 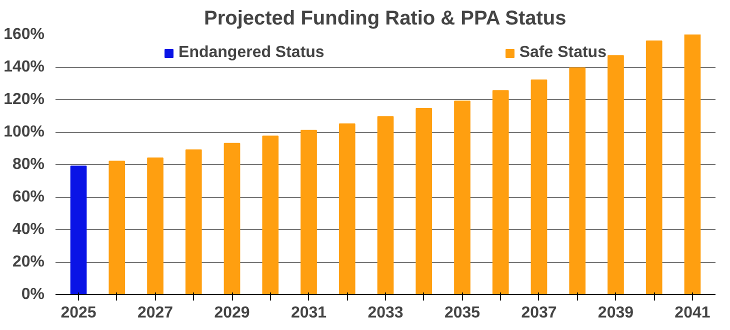 What do you see at coordinates (24, 99) in the screenshot?
I see `y-tick-label: 120%` at bounding box center [24, 99].